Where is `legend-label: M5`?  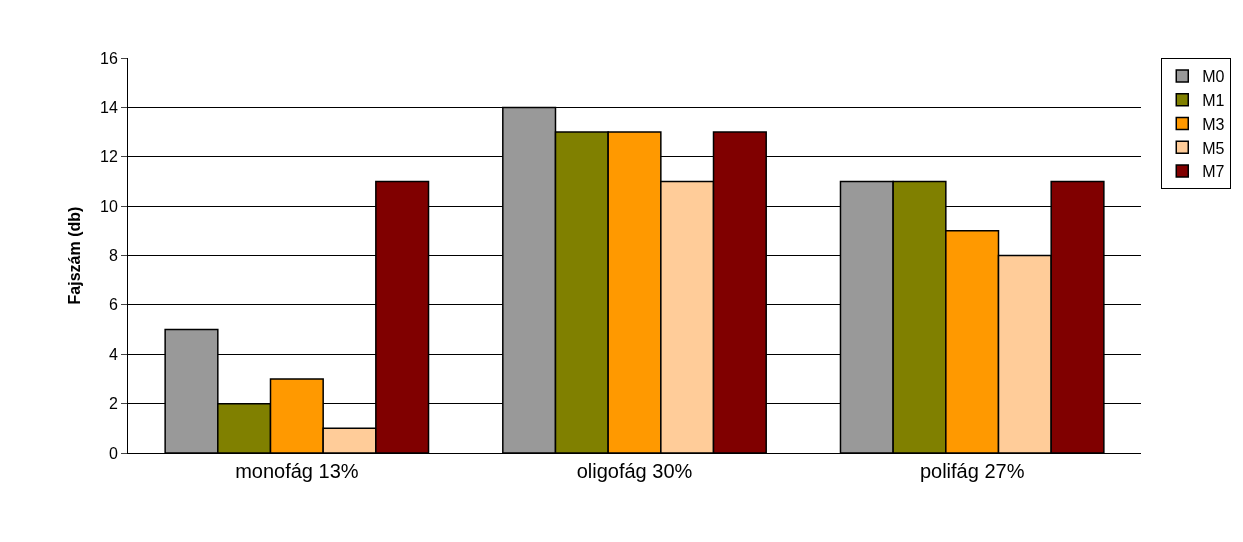
legend-label: M5 is located at coordinates (1213, 148).